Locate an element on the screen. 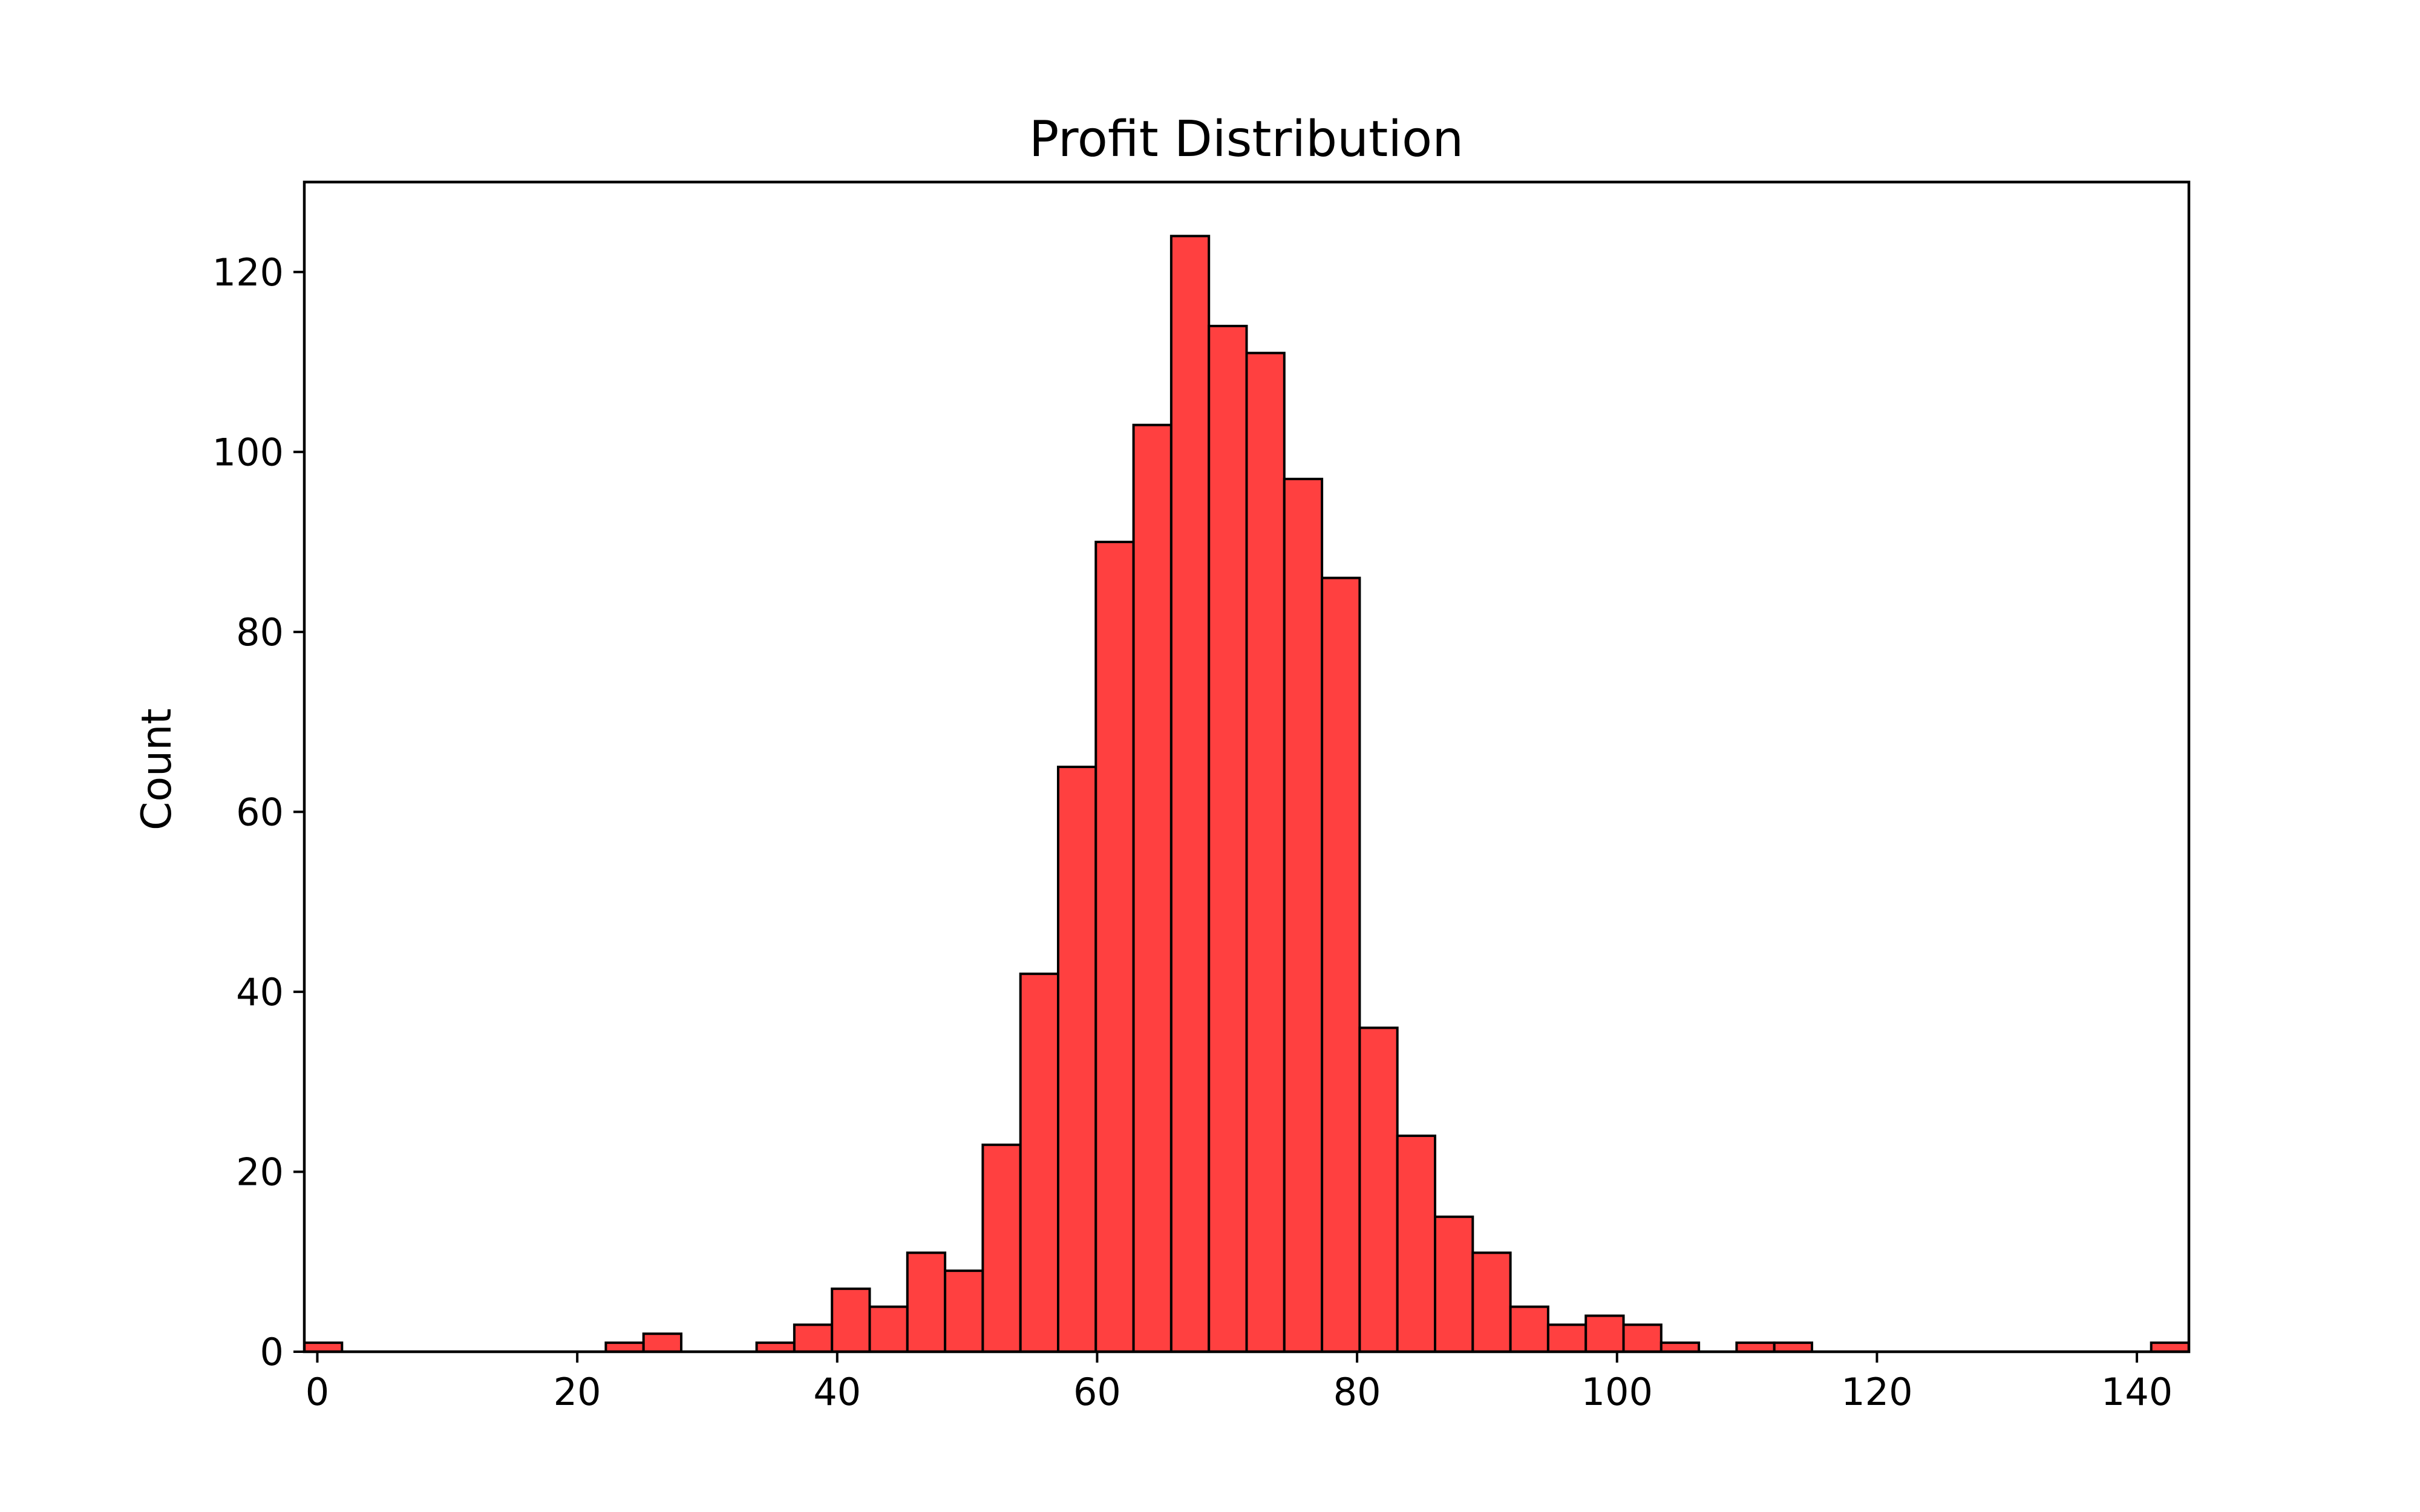 The height and width of the screenshot is (1512, 2420). y-tick-label: 60 is located at coordinates (260, 812).